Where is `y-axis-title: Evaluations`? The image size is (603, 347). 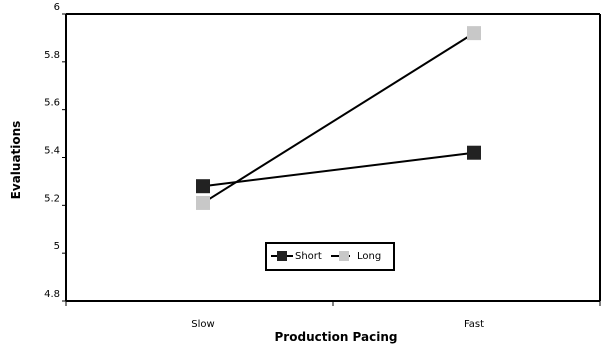
y-axis-title: Evaluations is located at coordinates (16, 160).